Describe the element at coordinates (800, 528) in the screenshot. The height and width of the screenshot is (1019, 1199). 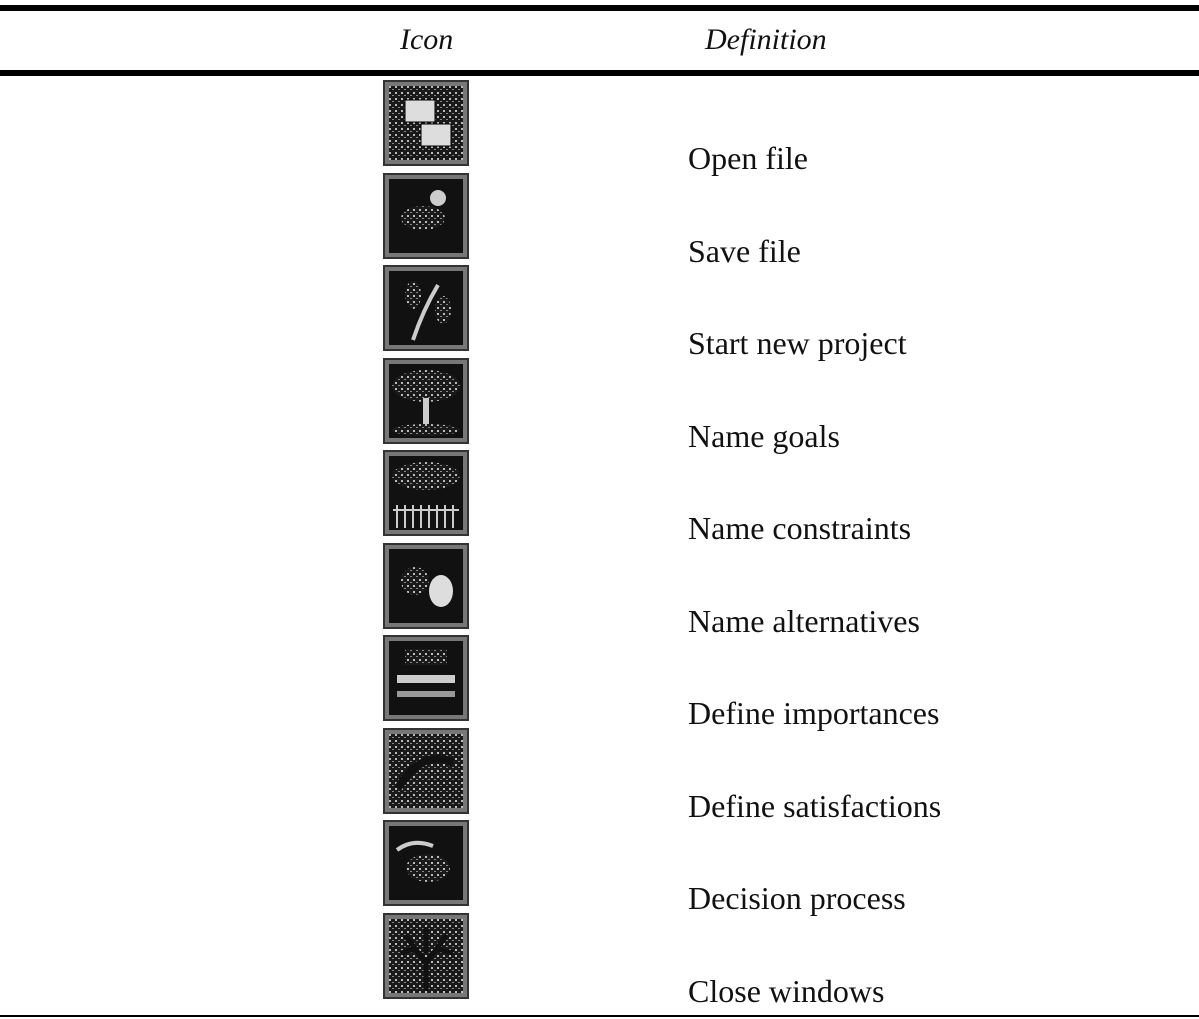
I see `definition: Name constraints` at that location.